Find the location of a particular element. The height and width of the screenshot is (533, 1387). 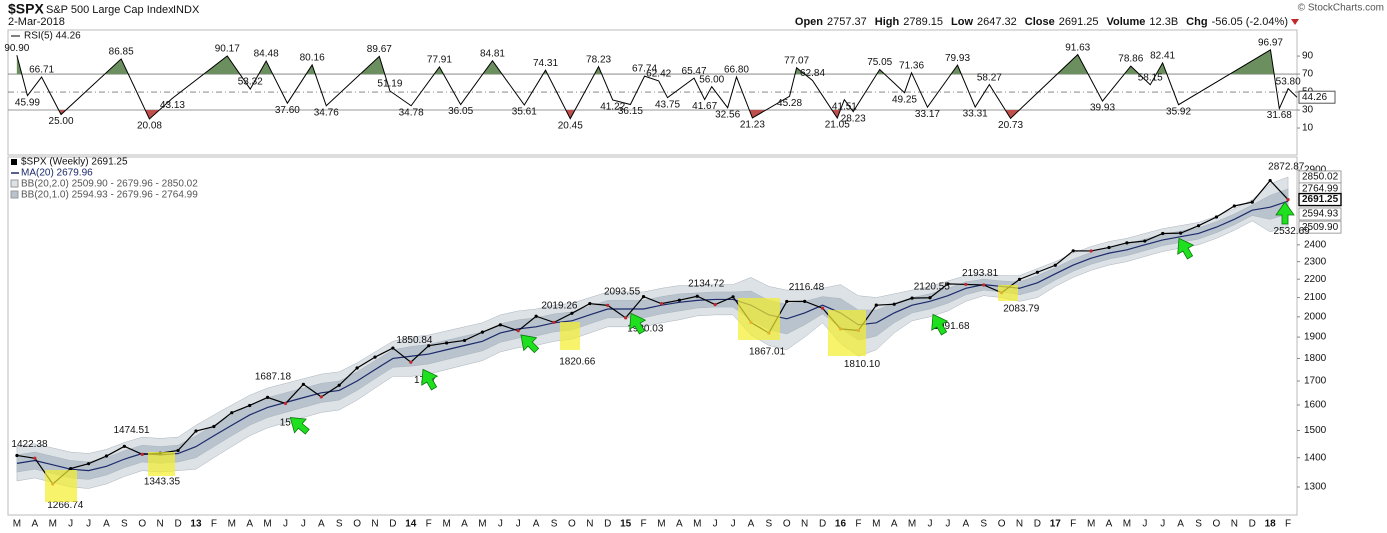

data-label: 89.67 is located at coordinates (379, 49).